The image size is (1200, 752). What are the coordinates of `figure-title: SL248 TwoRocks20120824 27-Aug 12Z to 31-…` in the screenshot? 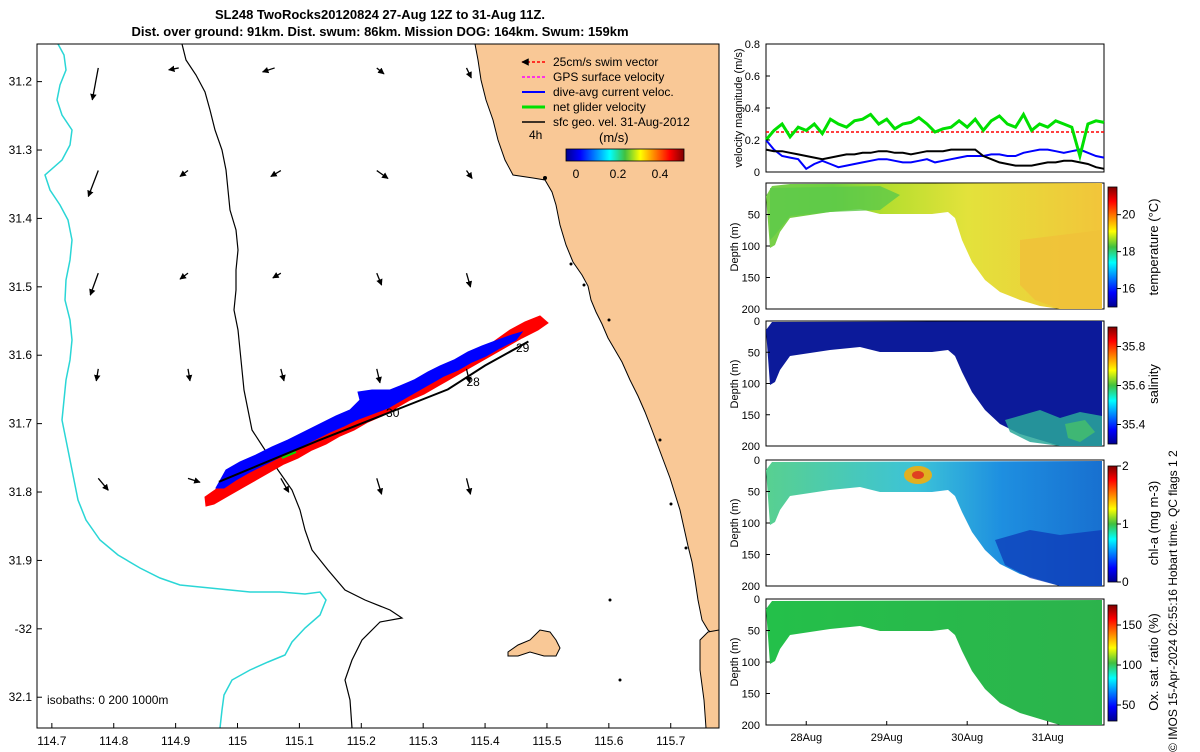 It's located at (380, 23).